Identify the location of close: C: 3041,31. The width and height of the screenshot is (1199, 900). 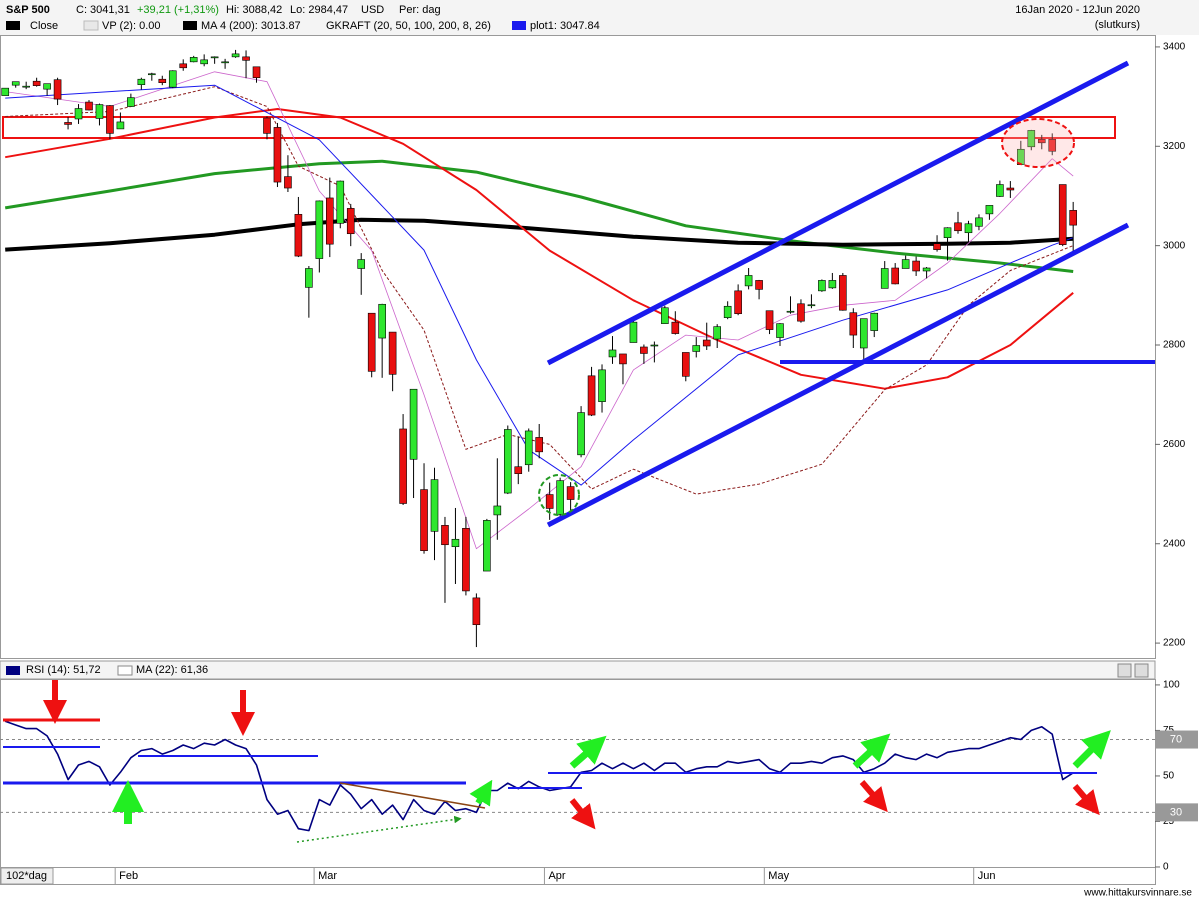
(103, 10).